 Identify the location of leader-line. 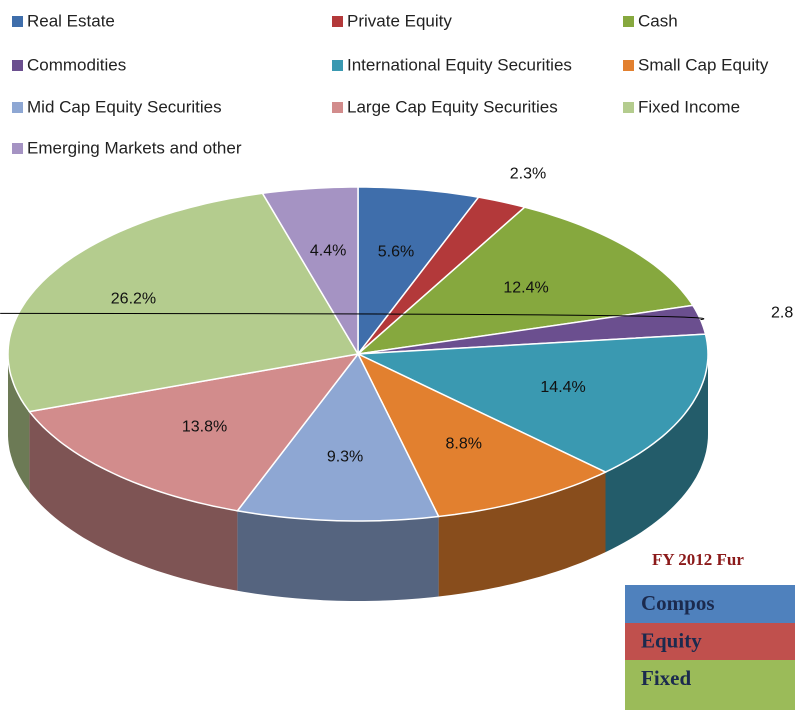
(352, 316).